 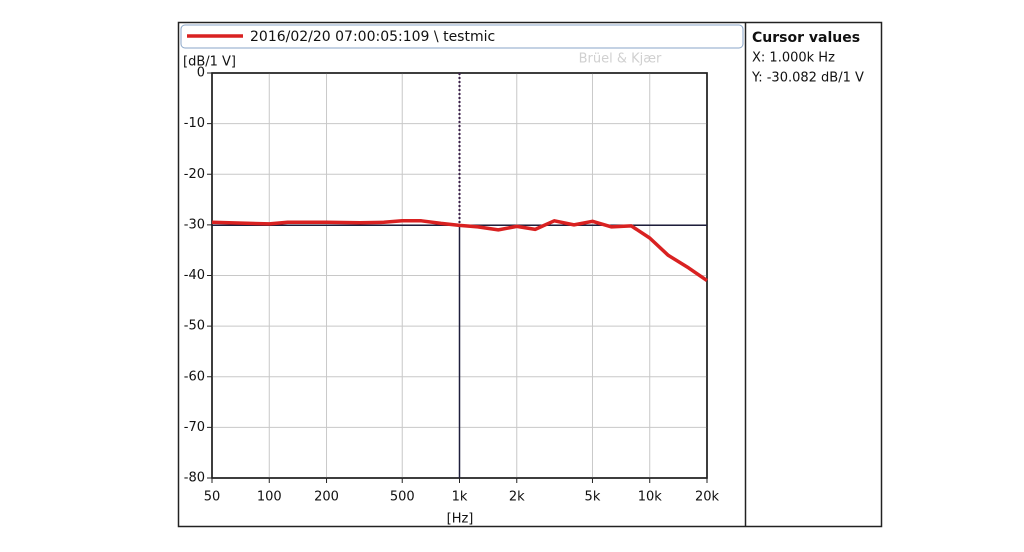 I want to click on y-tick-label: -30, so click(x=194, y=224).